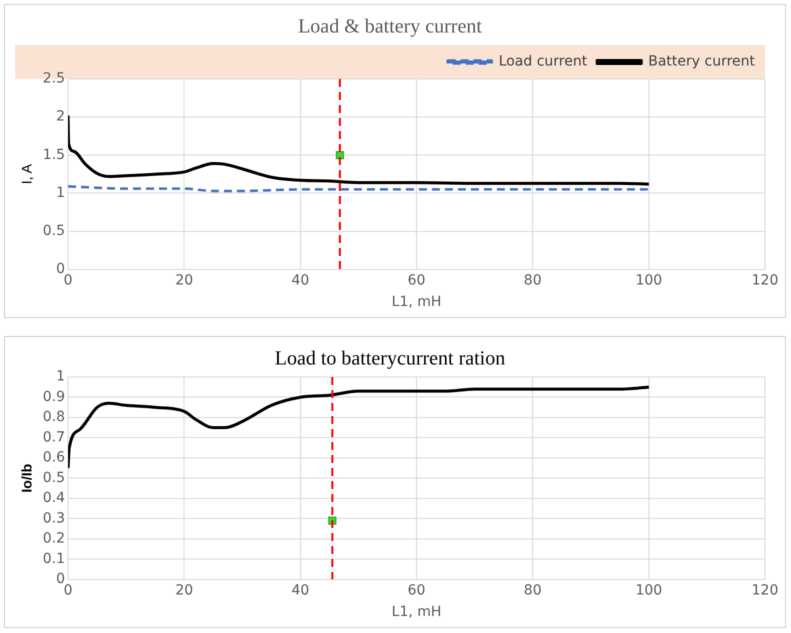  Describe the element at coordinates (26, 478) in the screenshot. I see `y-axis-title: Io/Ib` at that location.